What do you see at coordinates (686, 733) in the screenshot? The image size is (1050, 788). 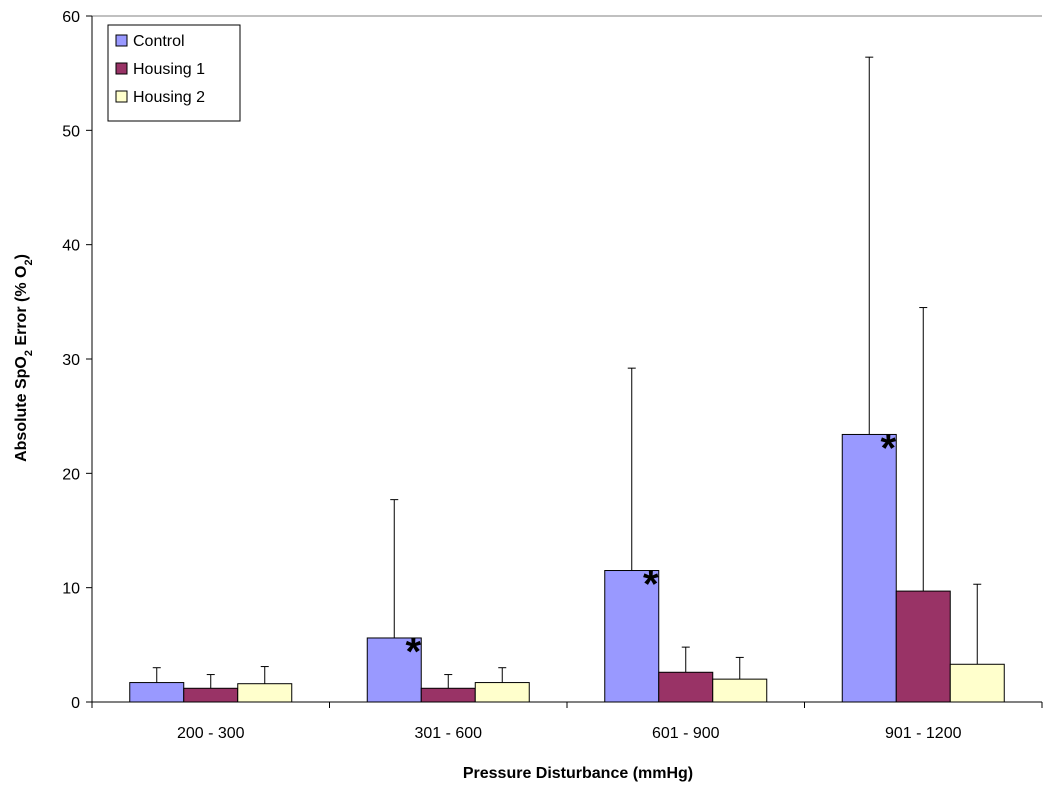 I see `x-tick-label: 601 - 900` at bounding box center [686, 733].